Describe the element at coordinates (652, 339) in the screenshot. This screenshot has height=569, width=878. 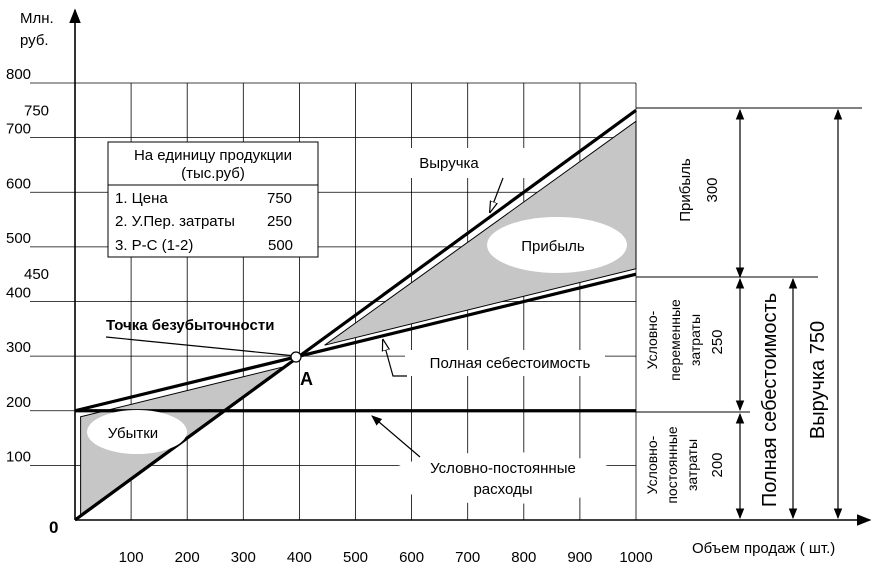
I see `variable-cost-label-1: Условно-` at that location.